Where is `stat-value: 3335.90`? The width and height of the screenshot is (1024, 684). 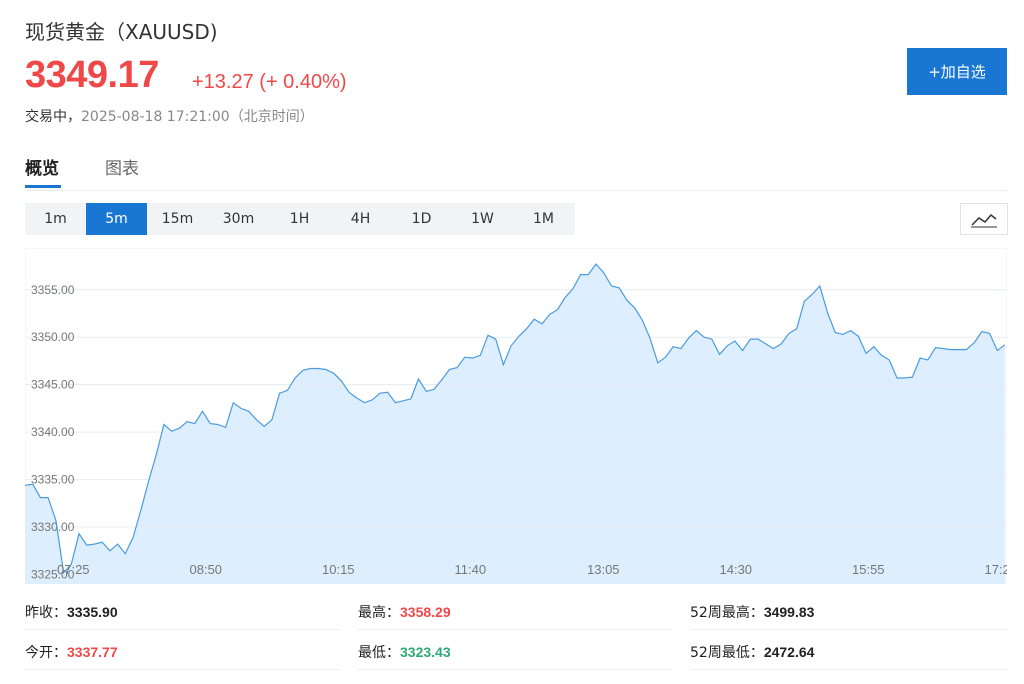
stat-value: 3335.90 is located at coordinates (92, 612).